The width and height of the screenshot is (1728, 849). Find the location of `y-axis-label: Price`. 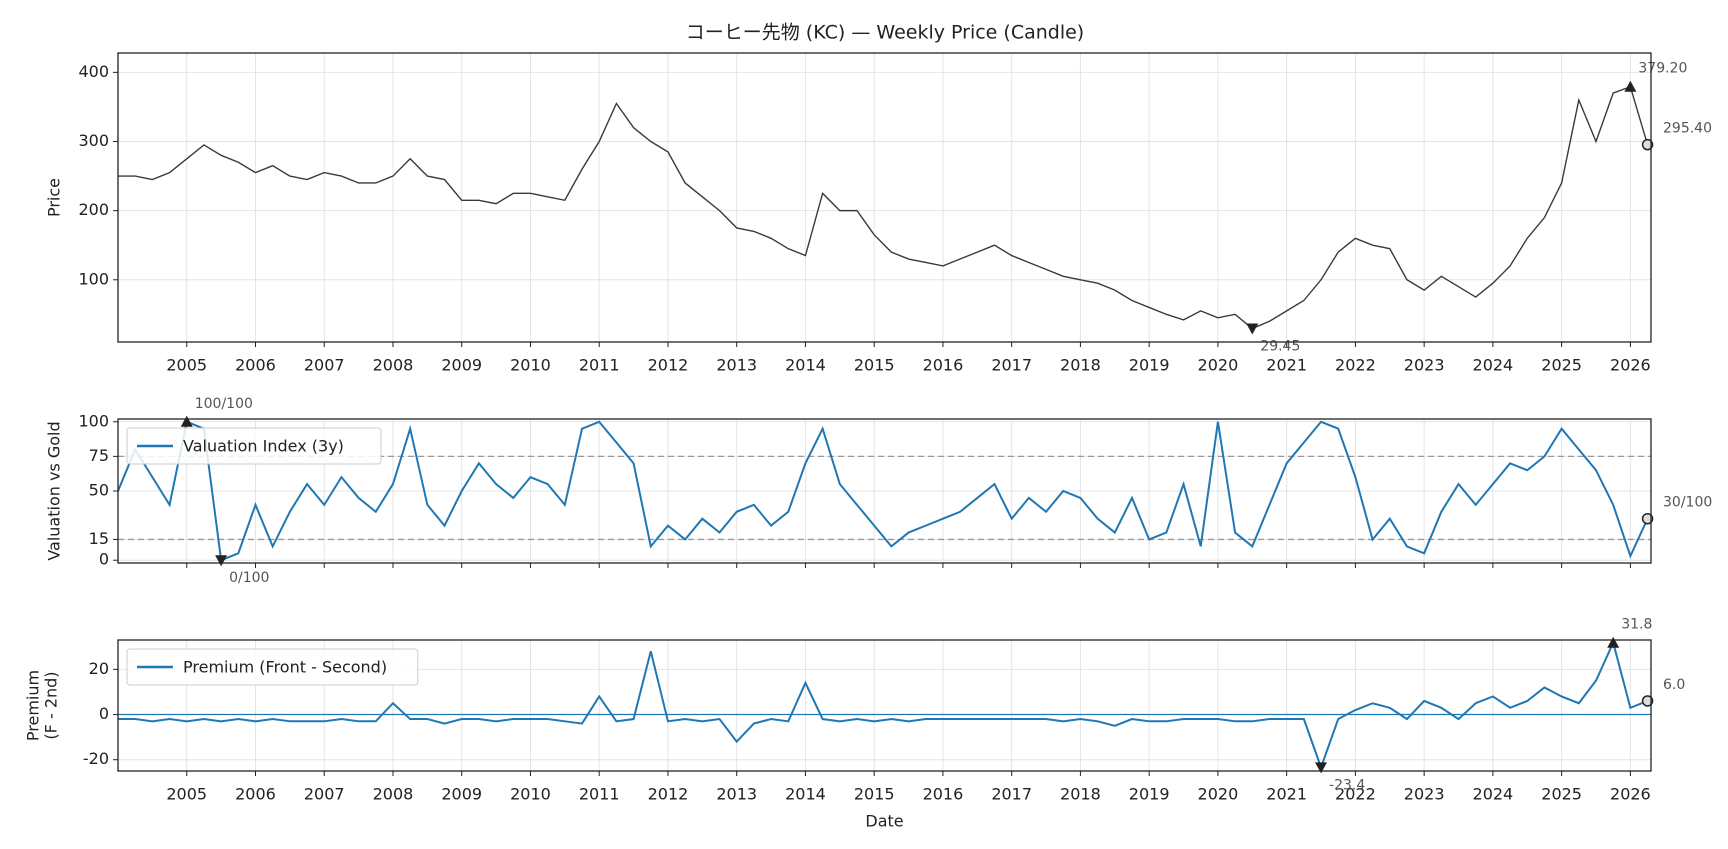

y-axis-label: Price is located at coordinates (54, 197).